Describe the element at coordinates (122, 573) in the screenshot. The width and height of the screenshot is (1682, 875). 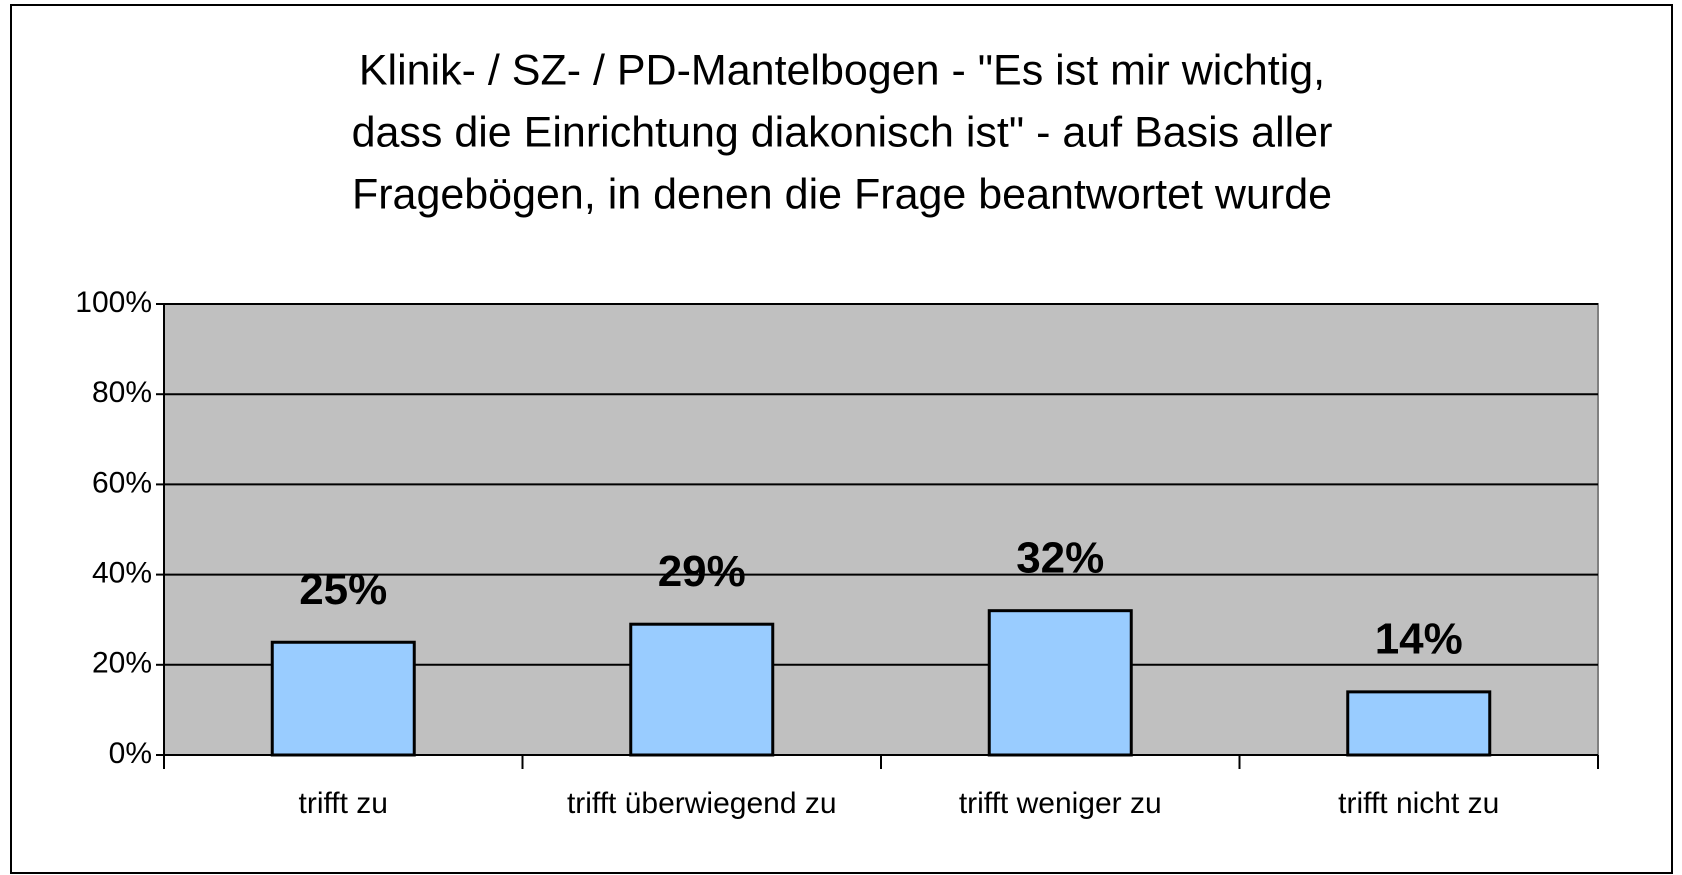
I see `y-tick-label: 40%` at that location.